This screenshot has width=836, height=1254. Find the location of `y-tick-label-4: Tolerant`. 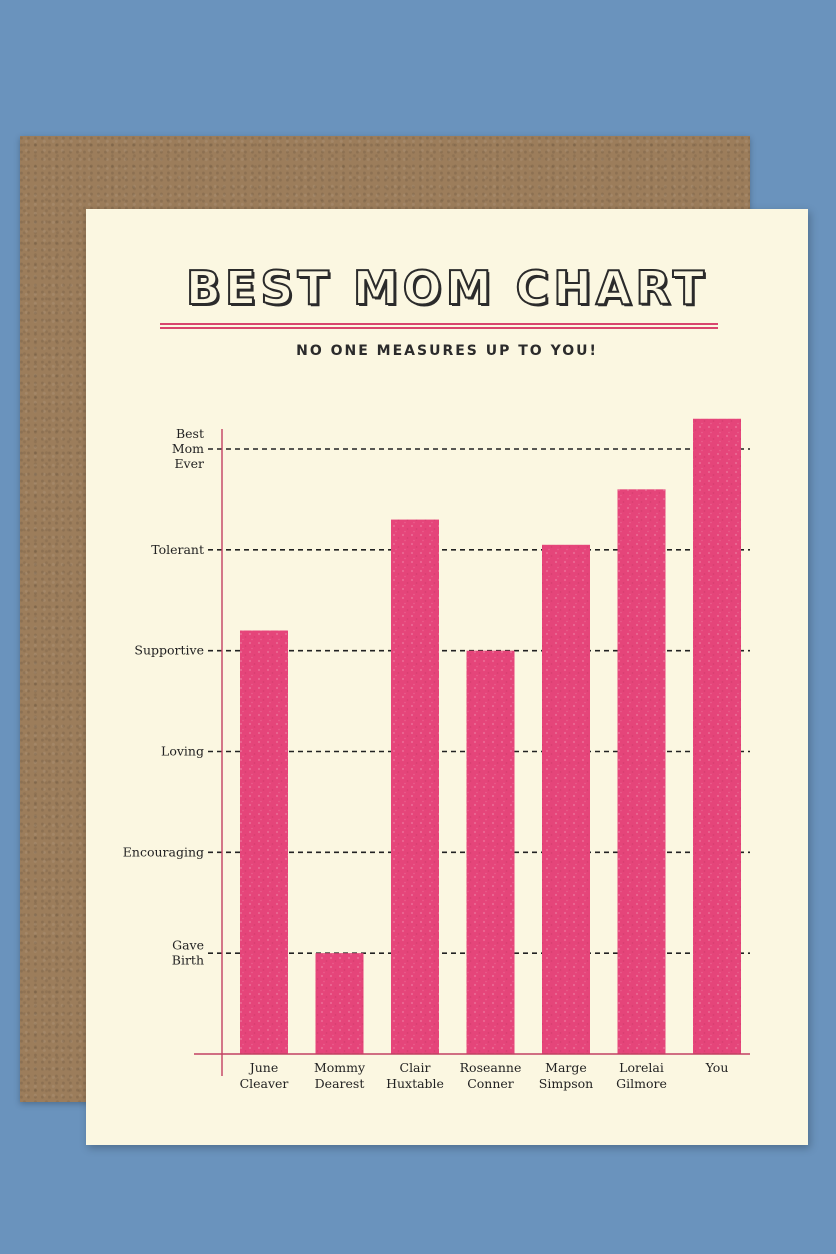

y-tick-label-4: Tolerant is located at coordinates (177, 549).